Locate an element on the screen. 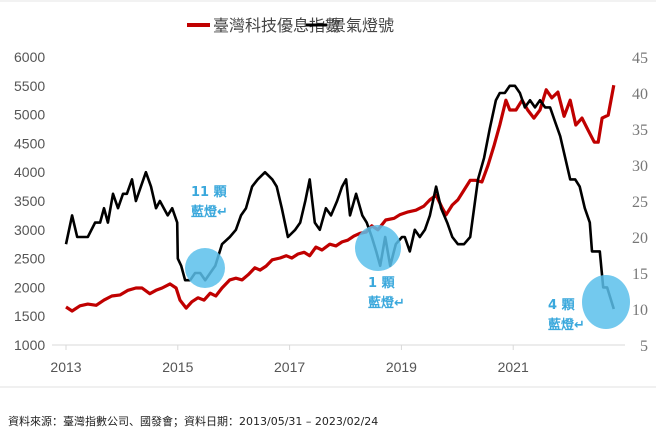  x-tick-label: 2019 is located at coordinates (401, 367).